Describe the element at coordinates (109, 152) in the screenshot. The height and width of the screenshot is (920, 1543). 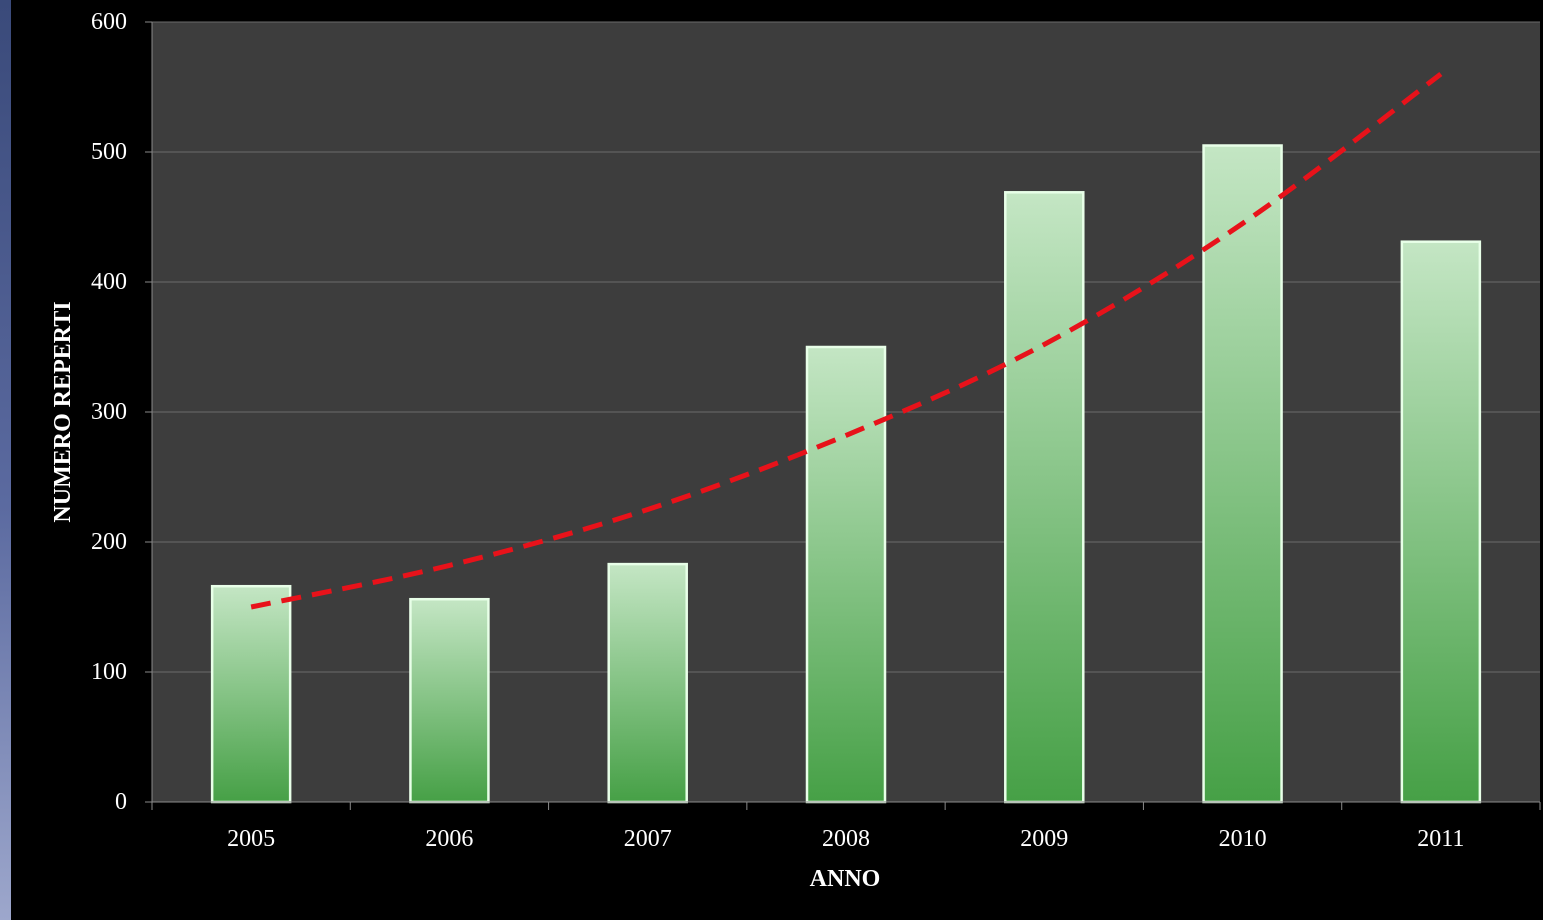
I see `y-tick-label: 500` at that location.